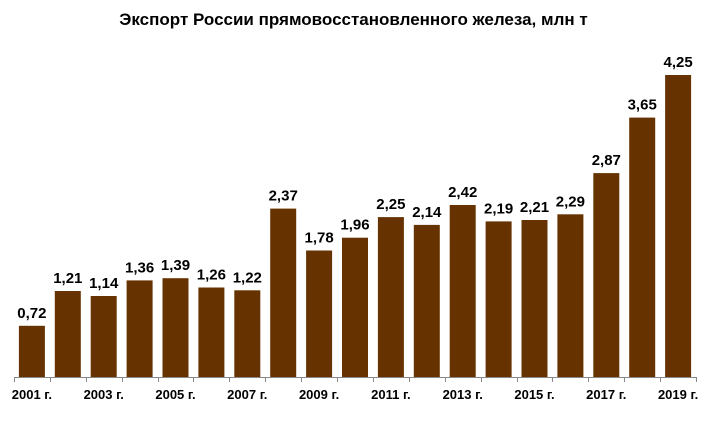 The image size is (707, 421). What do you see at coordinates (534, 207) in the screenshot?
I see `data-label: 2,21` at bounding box center [534, 207].